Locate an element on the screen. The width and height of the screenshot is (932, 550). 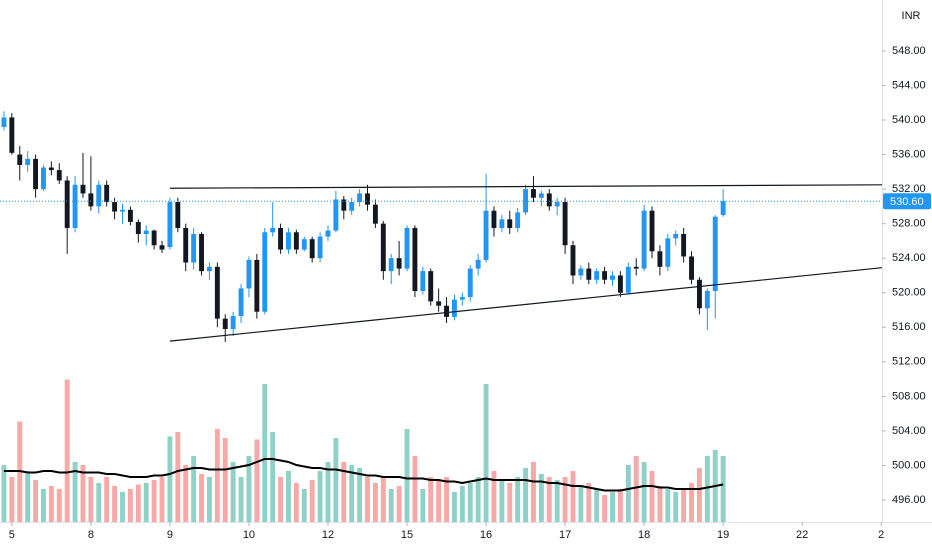
y-tick-label: 504.00 is located at coordinates (909, 431).